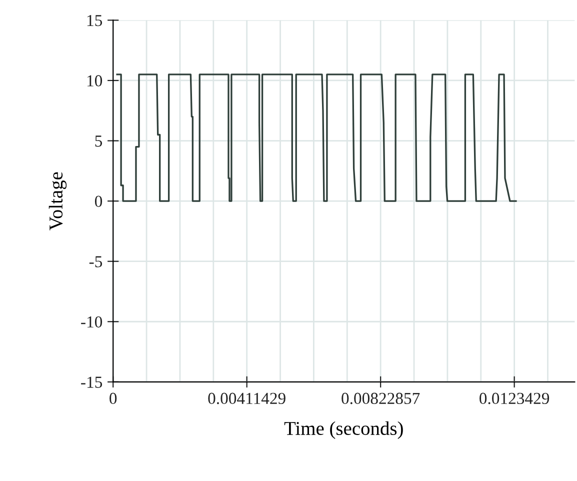 This screenshot has height=481, width=577. Describe the element at coordinates (381, 398) in the screenshot. I see `x-tick-label: 0.00822857` at that location.